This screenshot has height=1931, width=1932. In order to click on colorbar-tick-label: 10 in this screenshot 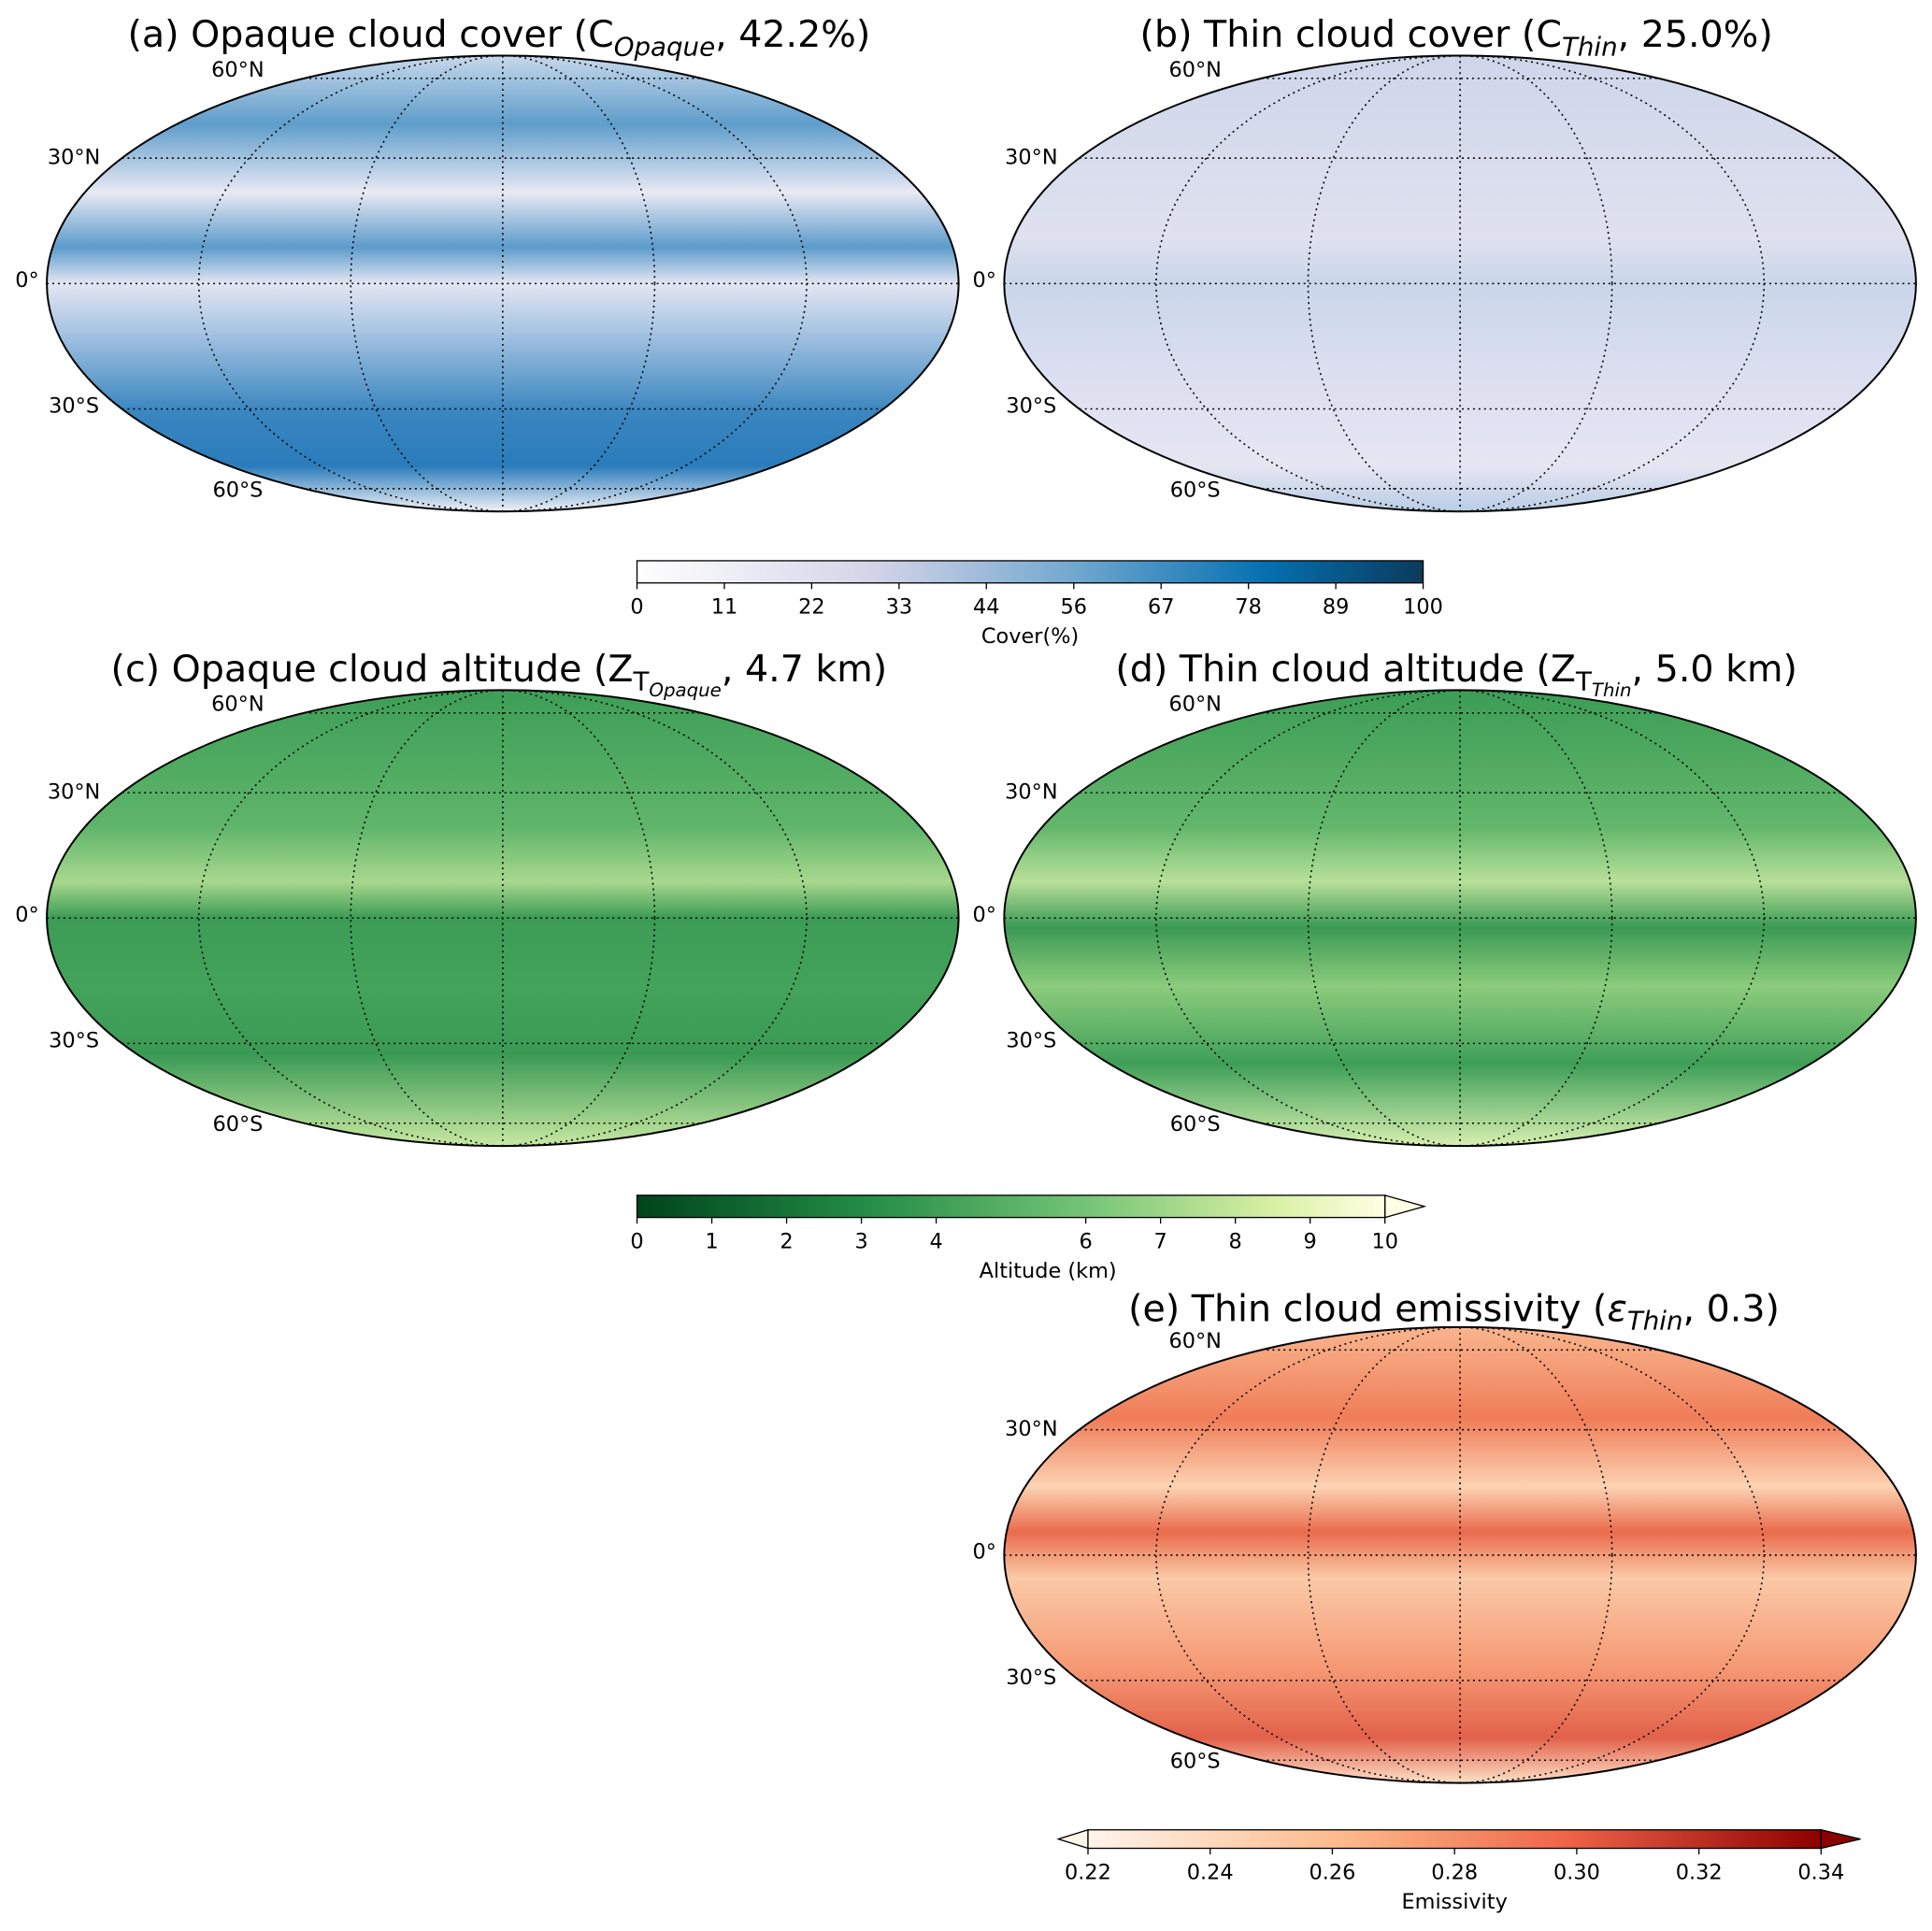, I will do `click(1384, 1241)`.